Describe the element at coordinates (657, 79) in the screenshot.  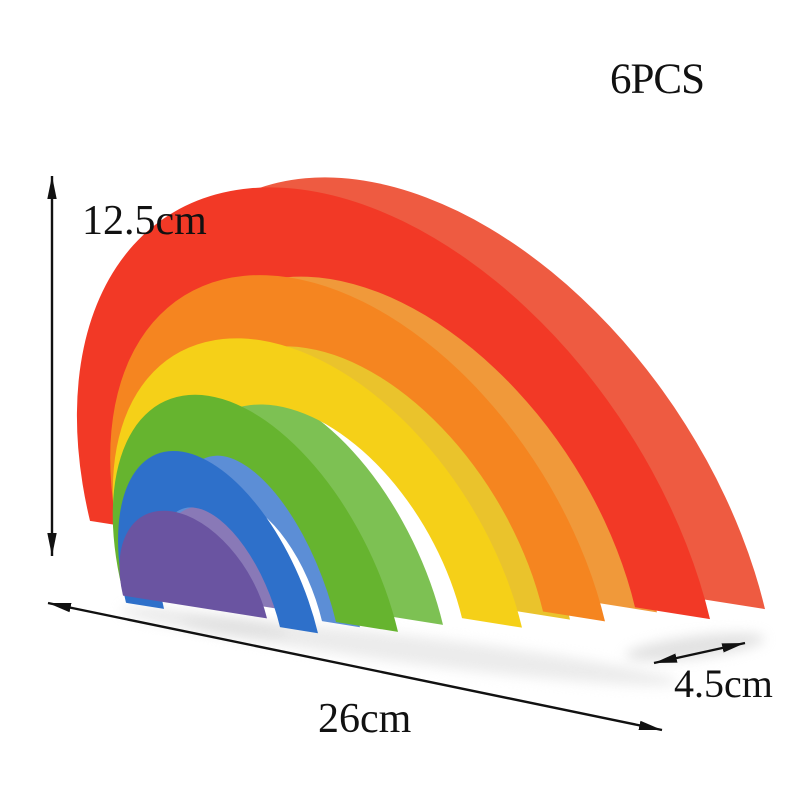
I see `pieces-count-label: 6PCS` at that location.